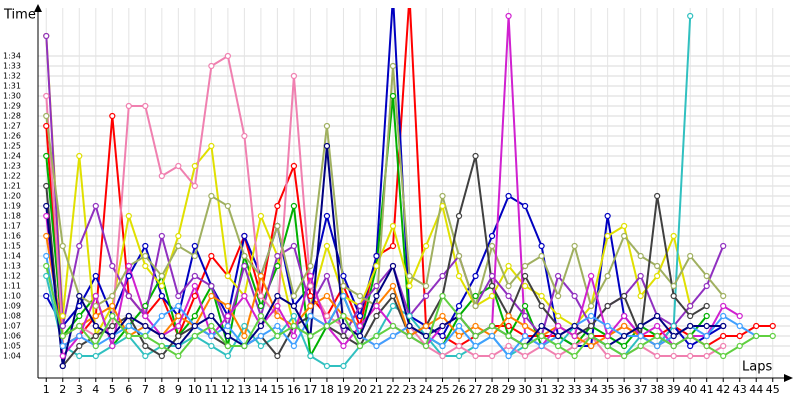 The image size is (800, 400). Describe the element at coordinates (12, 176) in the screenshot. I see `y-tick-label: 1:22` at that location.